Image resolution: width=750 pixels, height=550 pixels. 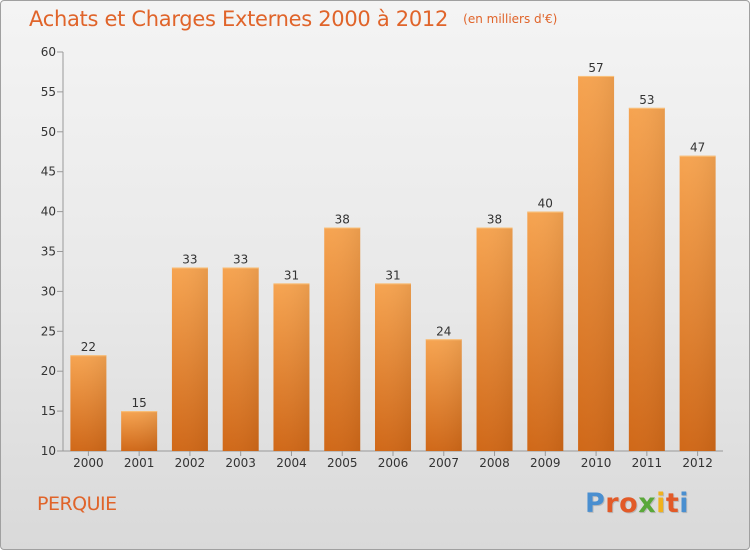 What do you see at coordinates (697, 463) in the screenshot?
I see `x-tick-label: 2012` at bounding box center [697, 463].